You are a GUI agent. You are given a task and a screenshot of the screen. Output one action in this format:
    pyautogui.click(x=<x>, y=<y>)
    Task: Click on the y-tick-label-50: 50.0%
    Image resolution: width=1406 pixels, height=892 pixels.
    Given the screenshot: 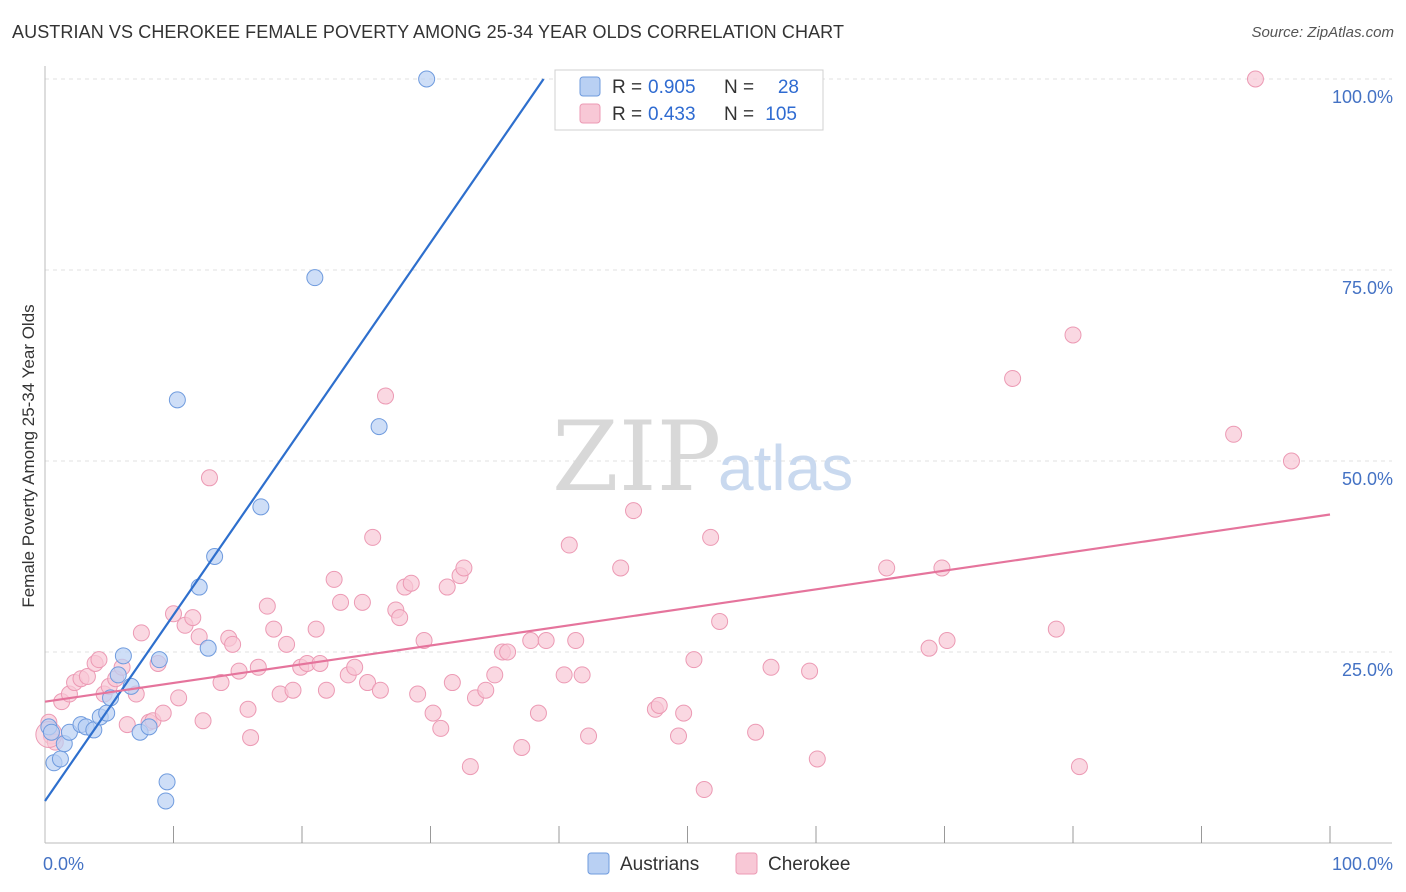 What is the action you would take?
    pyautogui.click(x=1367, y=479)
    